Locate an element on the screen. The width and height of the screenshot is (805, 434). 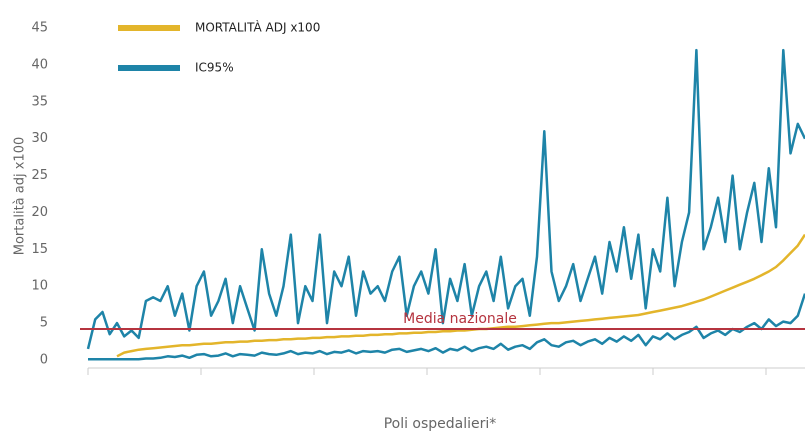
y-tick-label: 5 is located at coordinates (44, 323).